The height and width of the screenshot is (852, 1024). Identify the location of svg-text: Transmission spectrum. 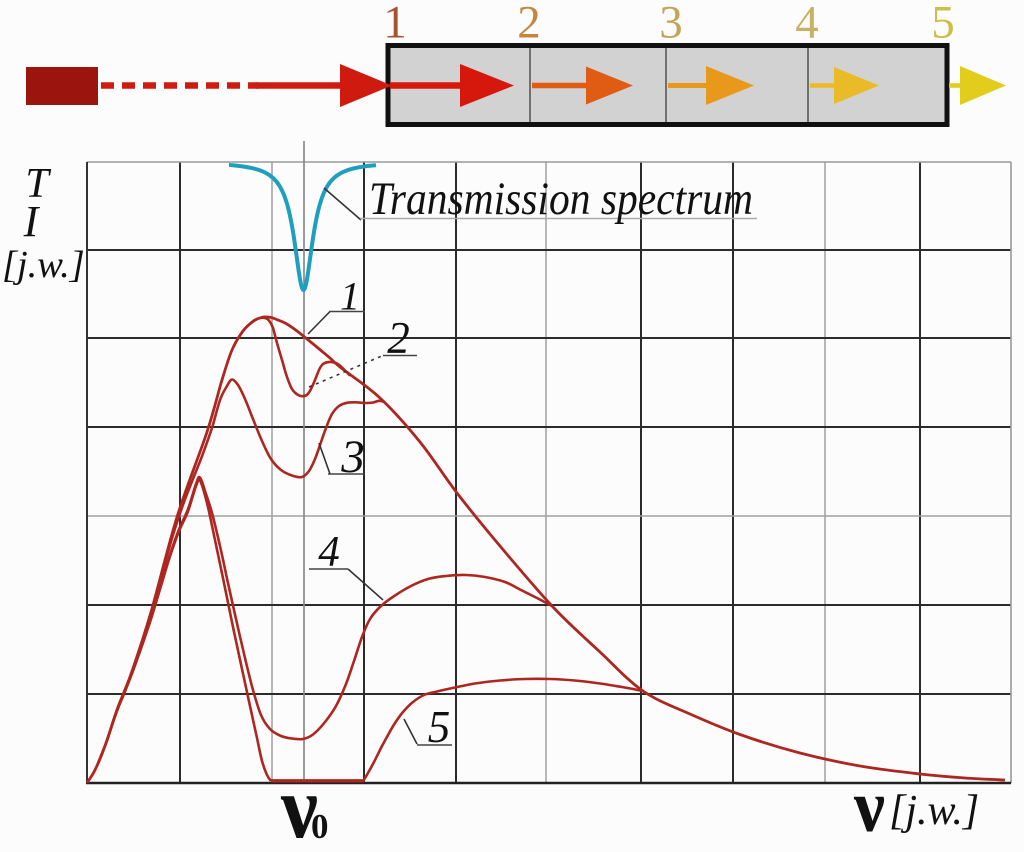
(561, 199).